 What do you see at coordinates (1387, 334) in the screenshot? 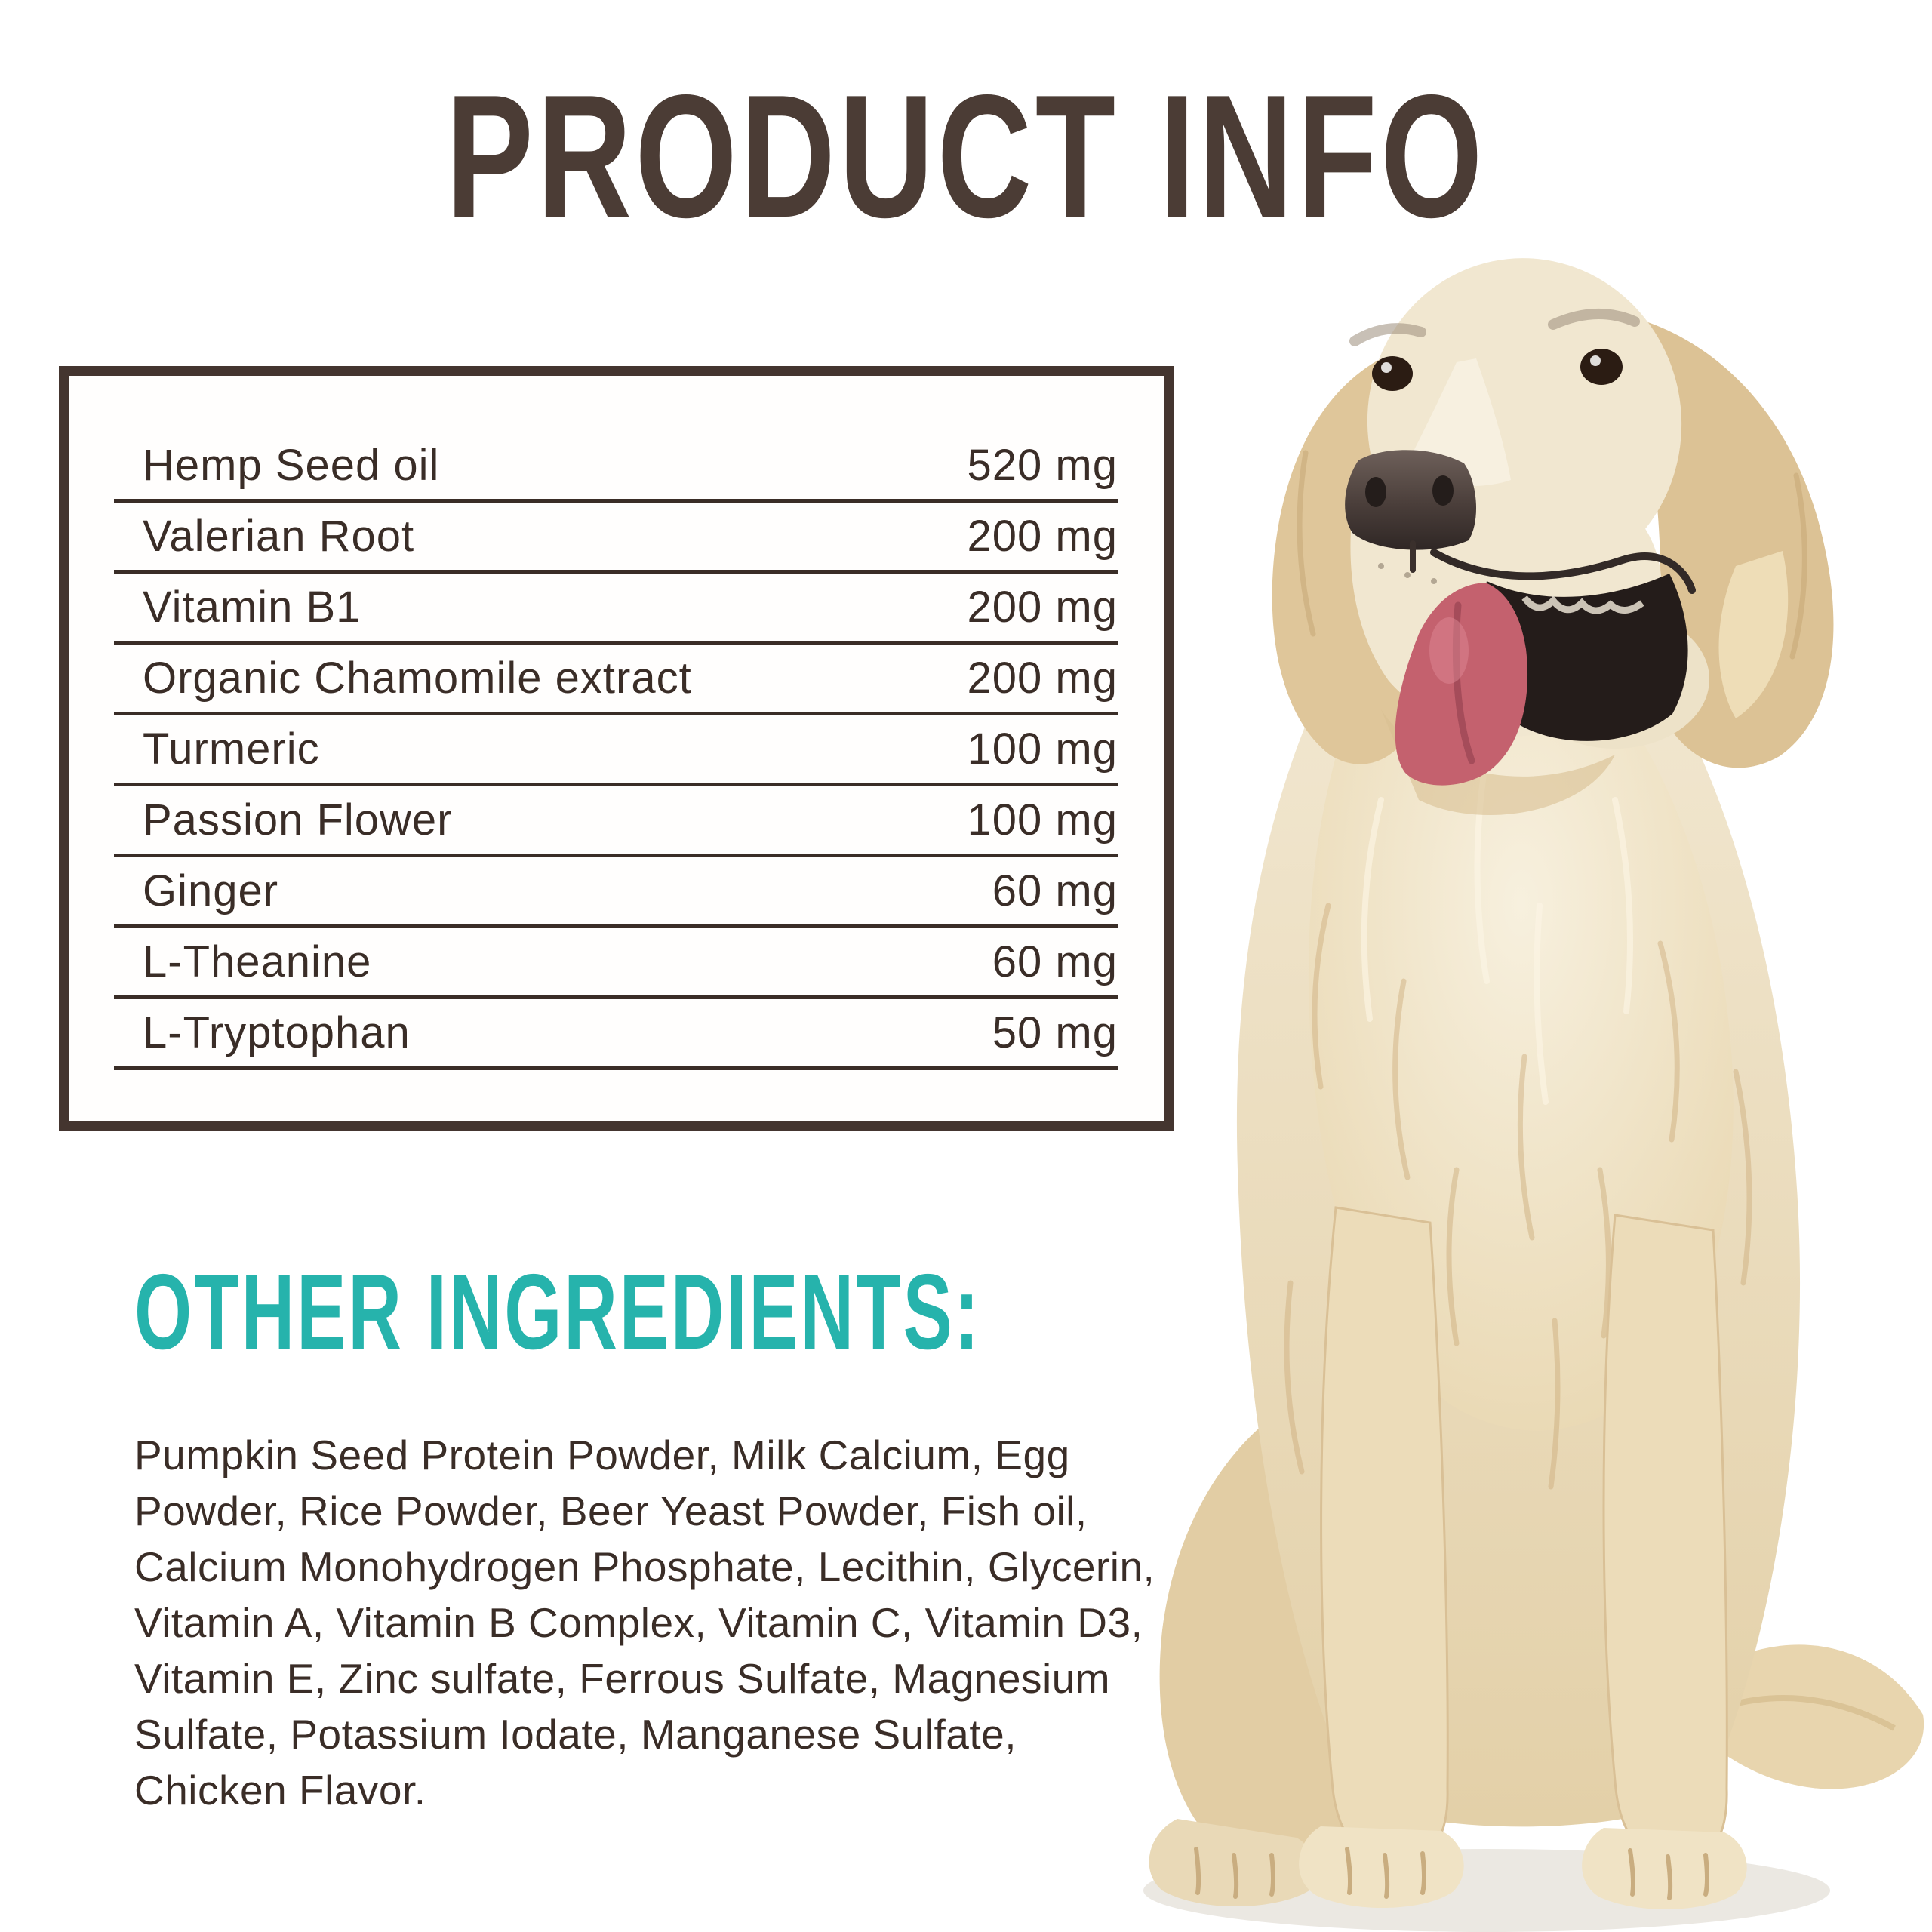
I see `dog-left-brow` at bounding box center [1387, 334].